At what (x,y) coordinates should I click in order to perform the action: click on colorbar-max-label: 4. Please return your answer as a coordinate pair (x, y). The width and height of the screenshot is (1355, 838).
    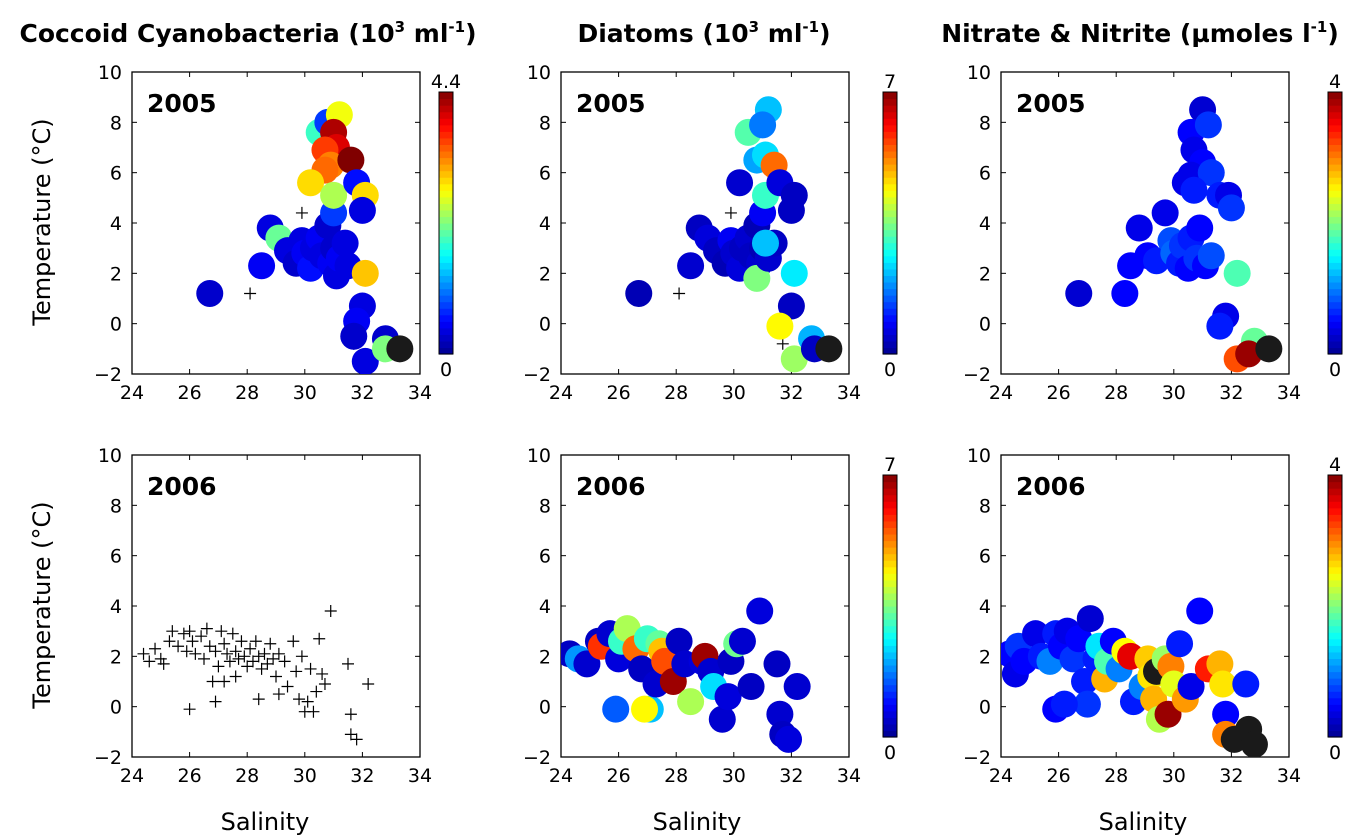
    Looking at the image, I should click on (1335, 465).